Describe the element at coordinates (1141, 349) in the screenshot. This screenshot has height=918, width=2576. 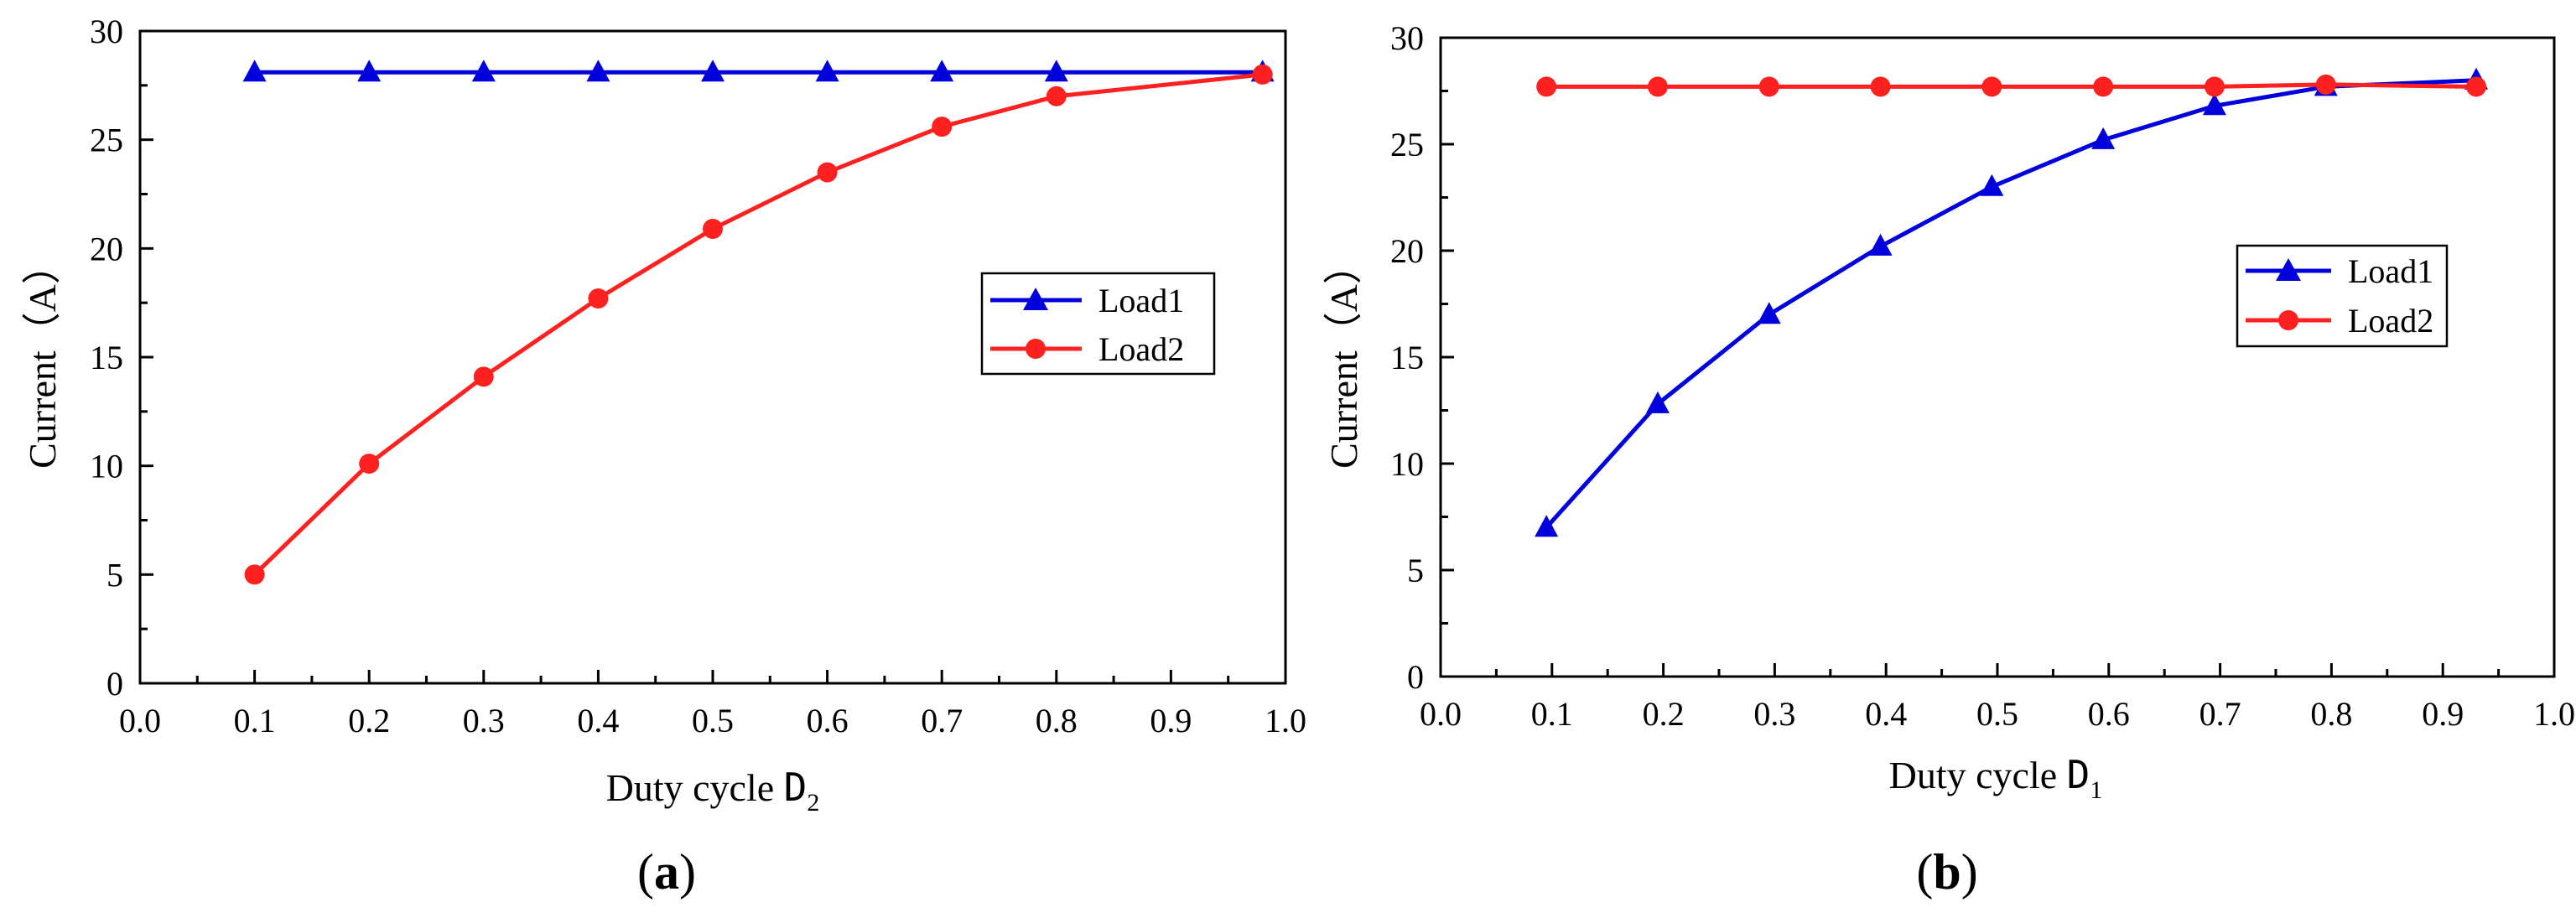
I see `legend-label-load2-a: Load2` at that location.